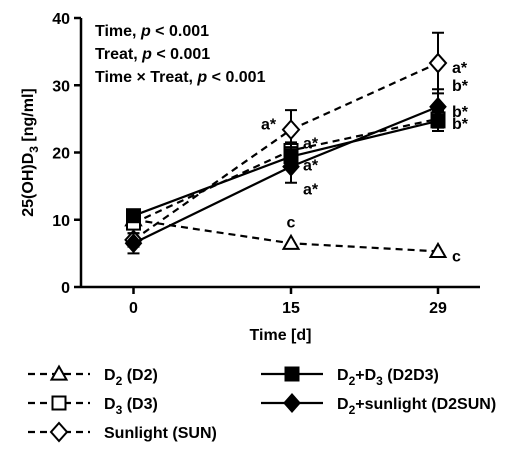  I want to click on legend-item-d2: D2 (D2), so click(93, 376).